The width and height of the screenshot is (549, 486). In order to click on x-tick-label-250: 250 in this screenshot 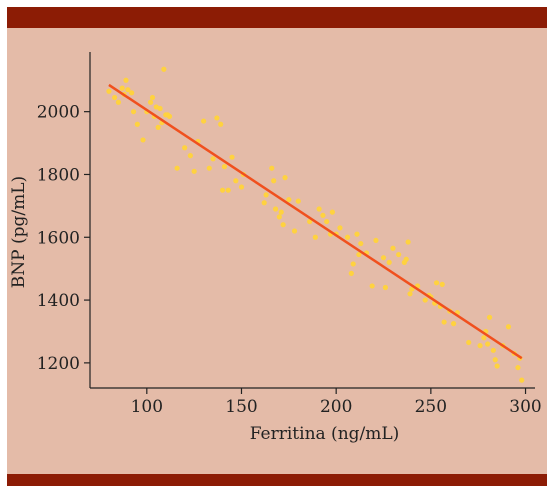, I will do `click(431, 407)`.